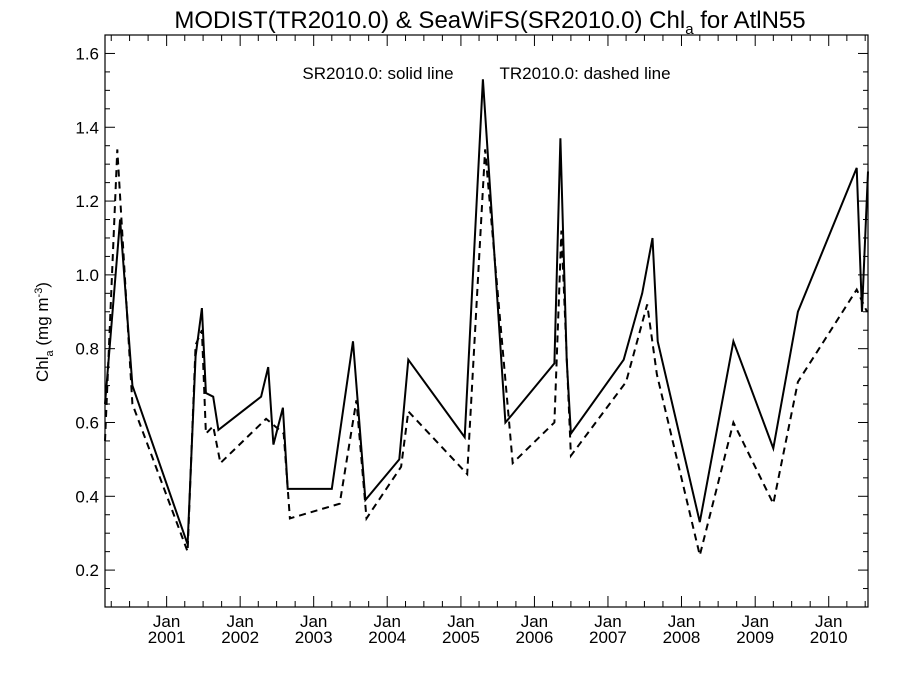 The width and height of the screenshot is (900, 675). Describe the element at coordinates (39, 293) in the screenshot. I see `y-axis-label-exponent: -3` at that location.